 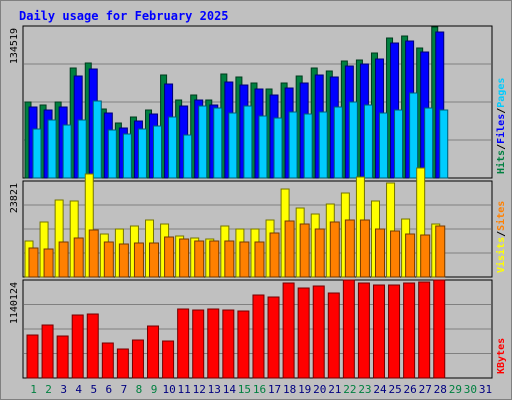 What do you see at coordinates (33, 389) in the screenshot?
I see `x-tick-label: 1` at bounding box center [33, 389].